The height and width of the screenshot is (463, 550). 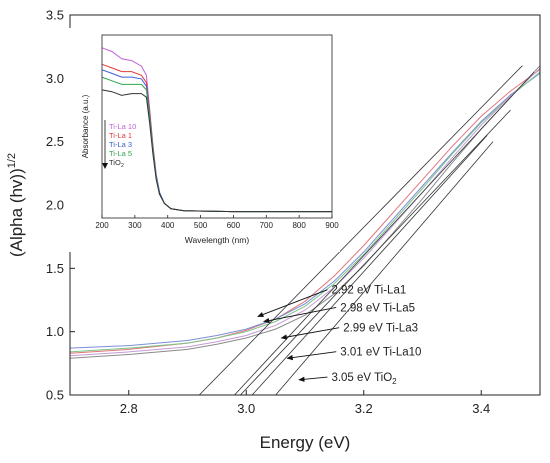 What do you see at coordinates (105, 166) in the screenshot?
I see `inset-legend-arrow-head` at bounding box center [105, 166].